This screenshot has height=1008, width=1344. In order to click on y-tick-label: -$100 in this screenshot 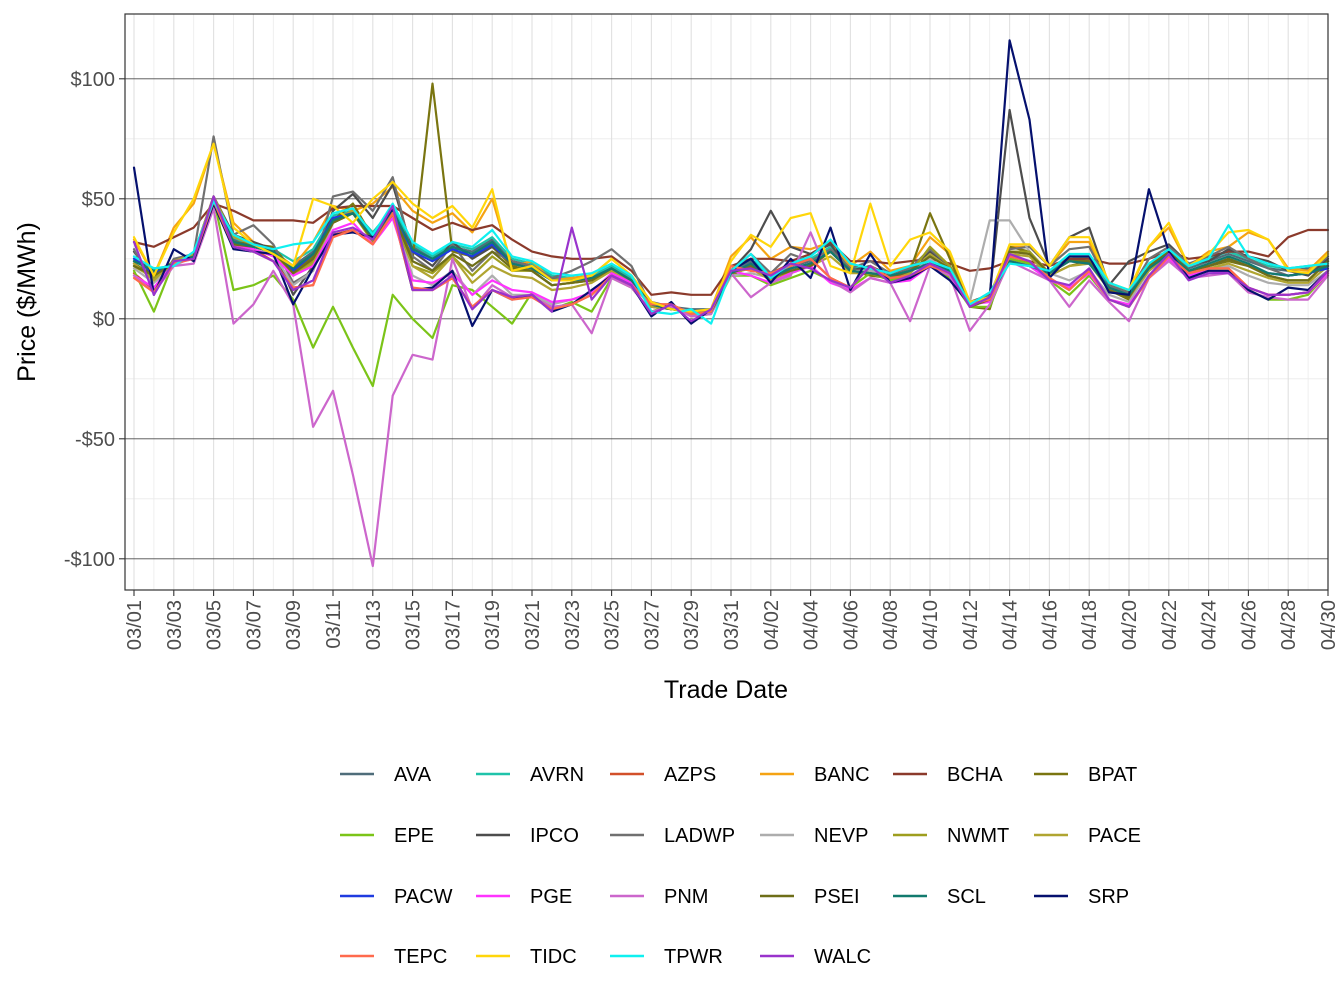, I will do `click(89, 560)`.